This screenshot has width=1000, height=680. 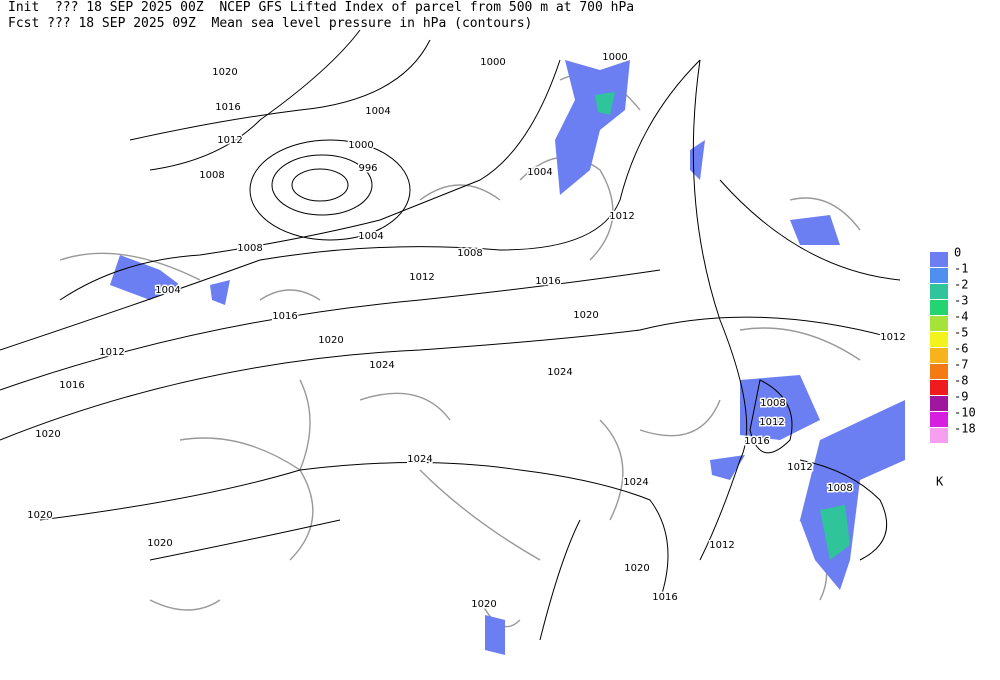 I want to click on legend-label: -2, so click(x=961, y=285).